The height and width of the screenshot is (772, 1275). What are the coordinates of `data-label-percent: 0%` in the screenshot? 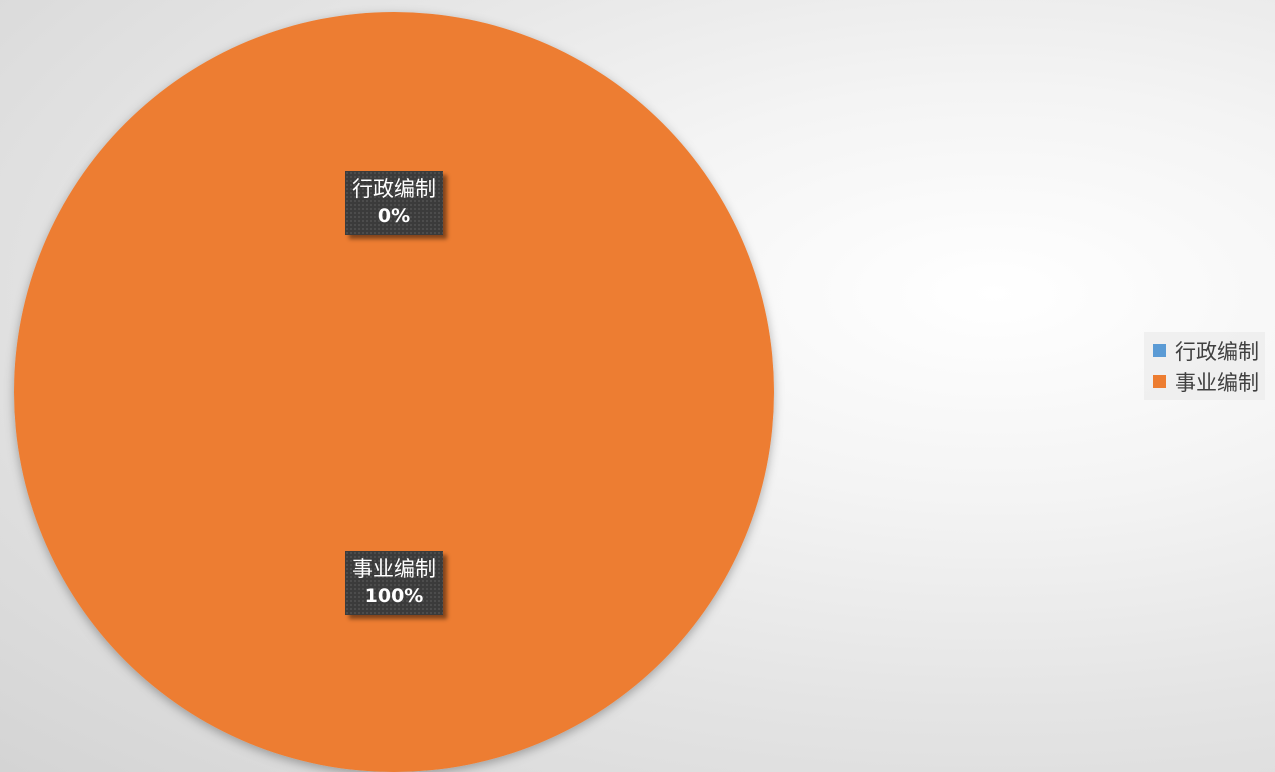 It's located at (394, 216).